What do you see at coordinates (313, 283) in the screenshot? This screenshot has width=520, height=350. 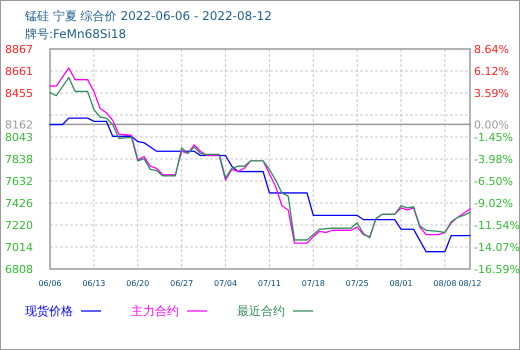 I see `x-tick-label: 07/18` at bounding box center [313, 283].